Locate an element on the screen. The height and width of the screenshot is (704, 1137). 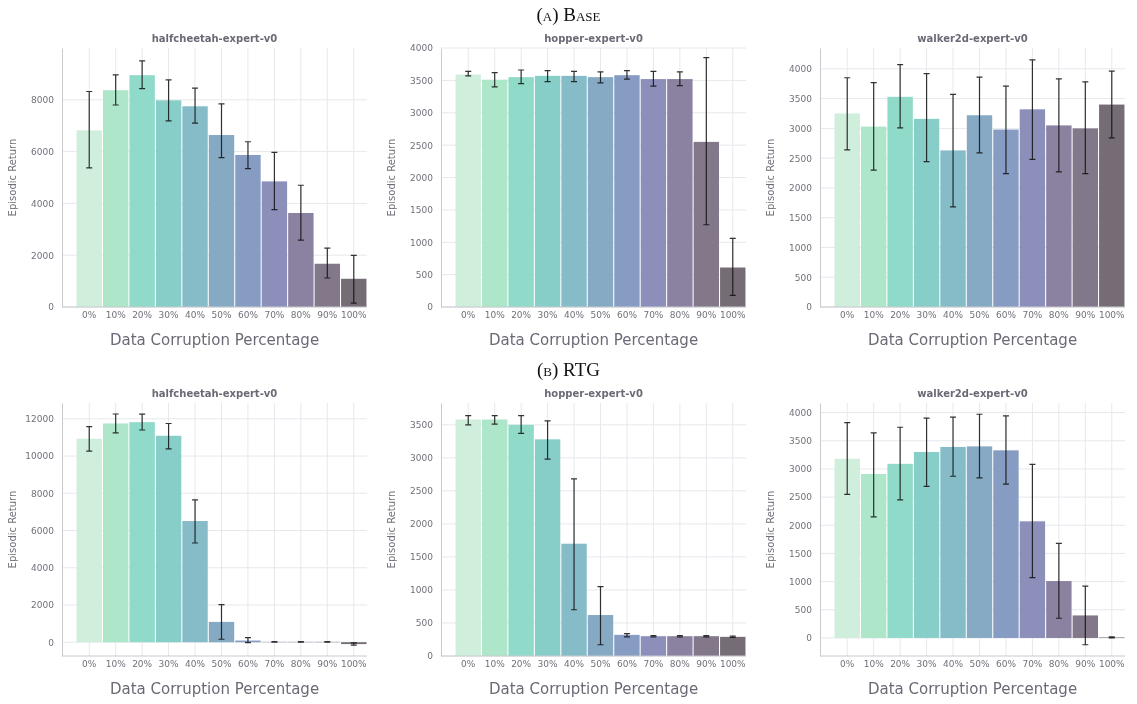
x-tick-label: 0% is located at coordinates (847, 664).